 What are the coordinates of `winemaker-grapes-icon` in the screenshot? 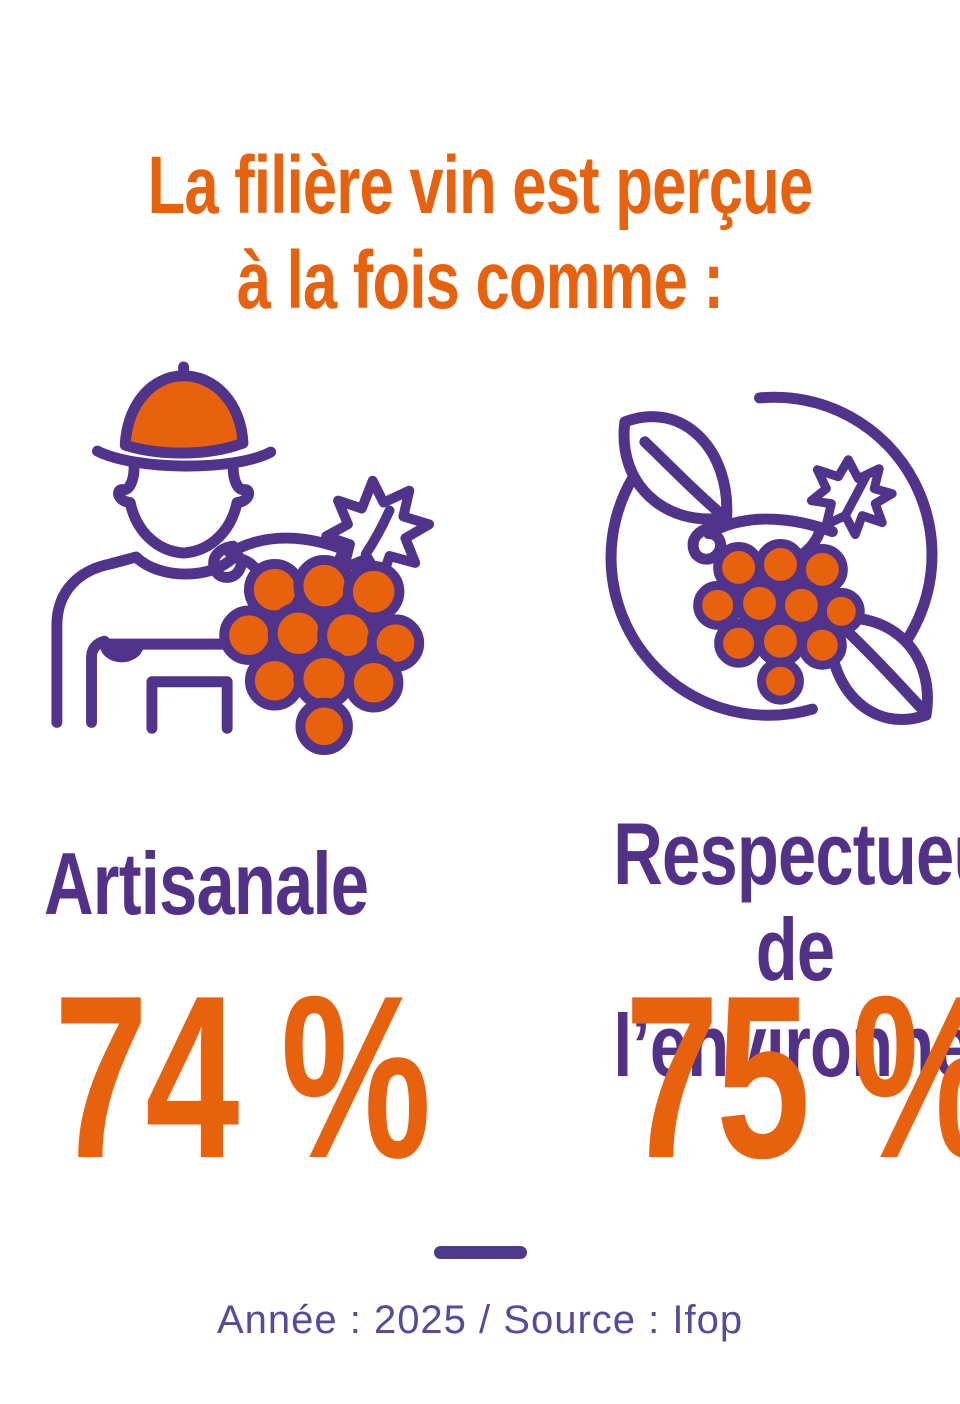 It's located at (243, 558).